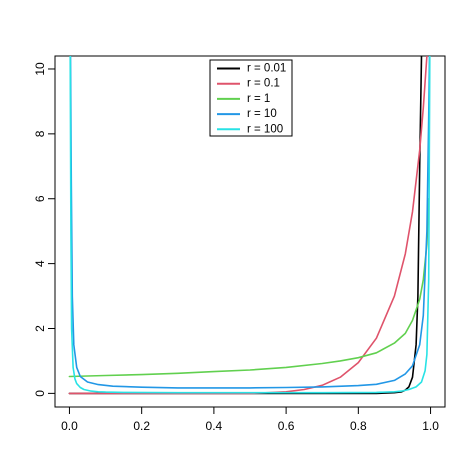  Describe the element at coordinates (358, 426) in the screenshot. I see `x-tick-label: 0.8` at that location.